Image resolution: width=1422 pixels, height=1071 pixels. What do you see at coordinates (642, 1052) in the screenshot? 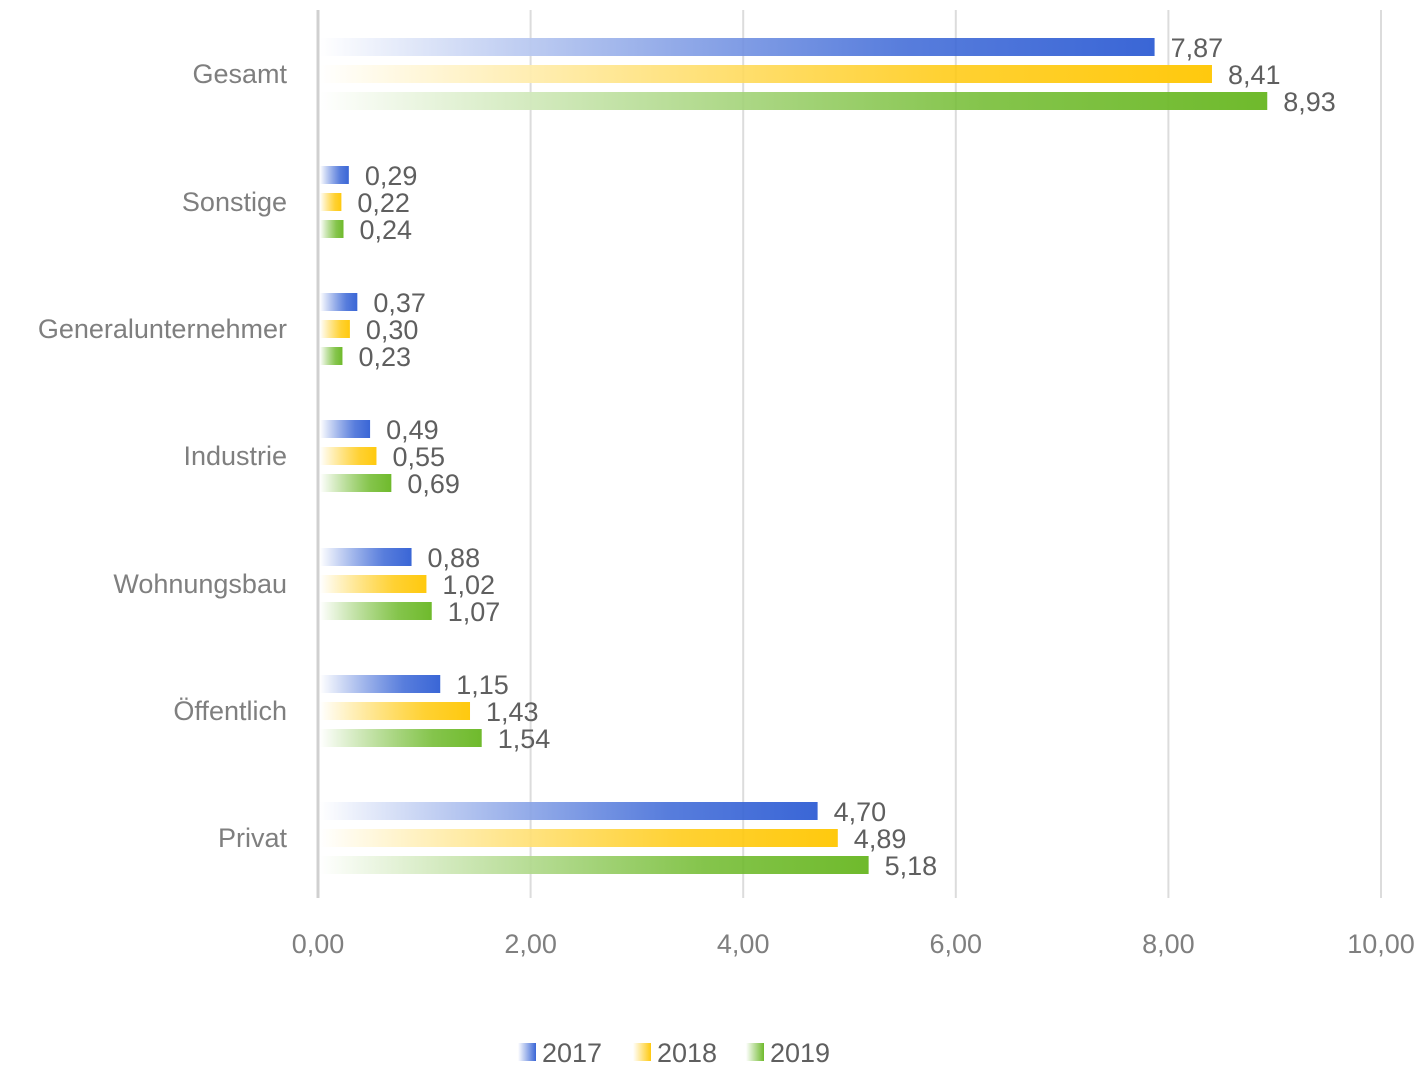
I see `legend-swatch-2018` at bounding box center [642, 1052].